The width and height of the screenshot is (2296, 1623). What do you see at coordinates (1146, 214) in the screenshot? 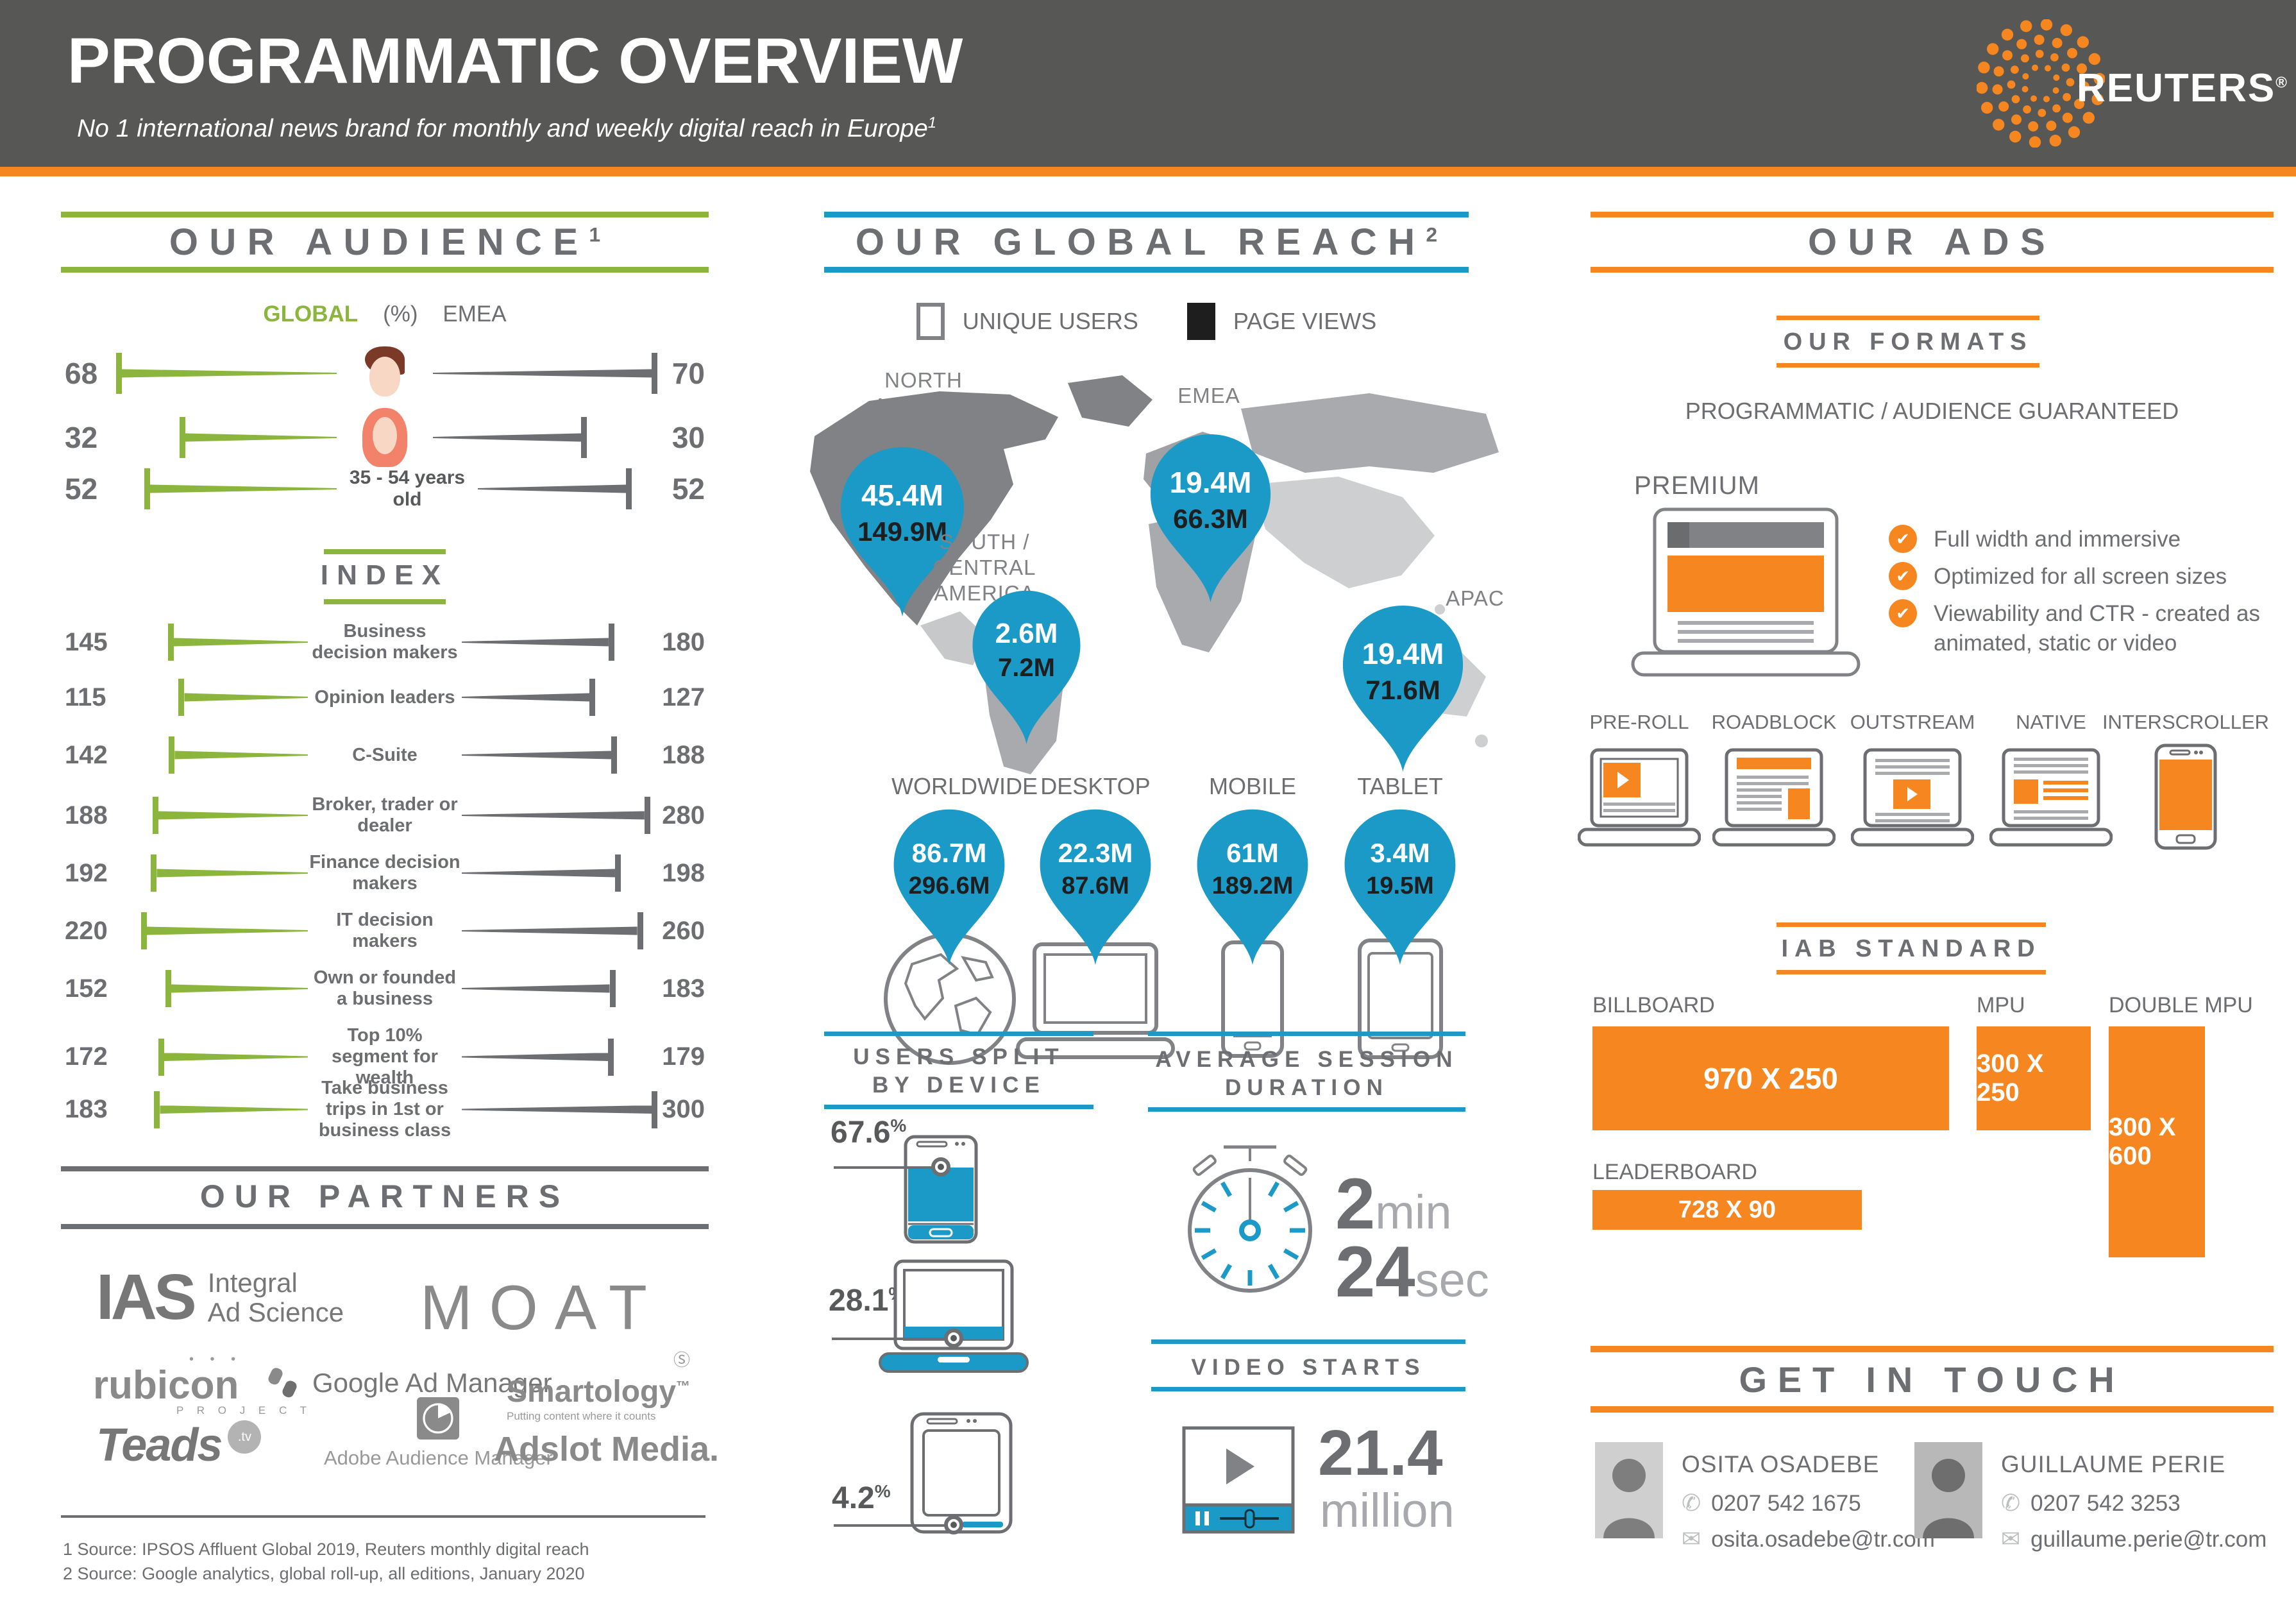
I see `reach-rule-top` at bounding box center [1146, 214].